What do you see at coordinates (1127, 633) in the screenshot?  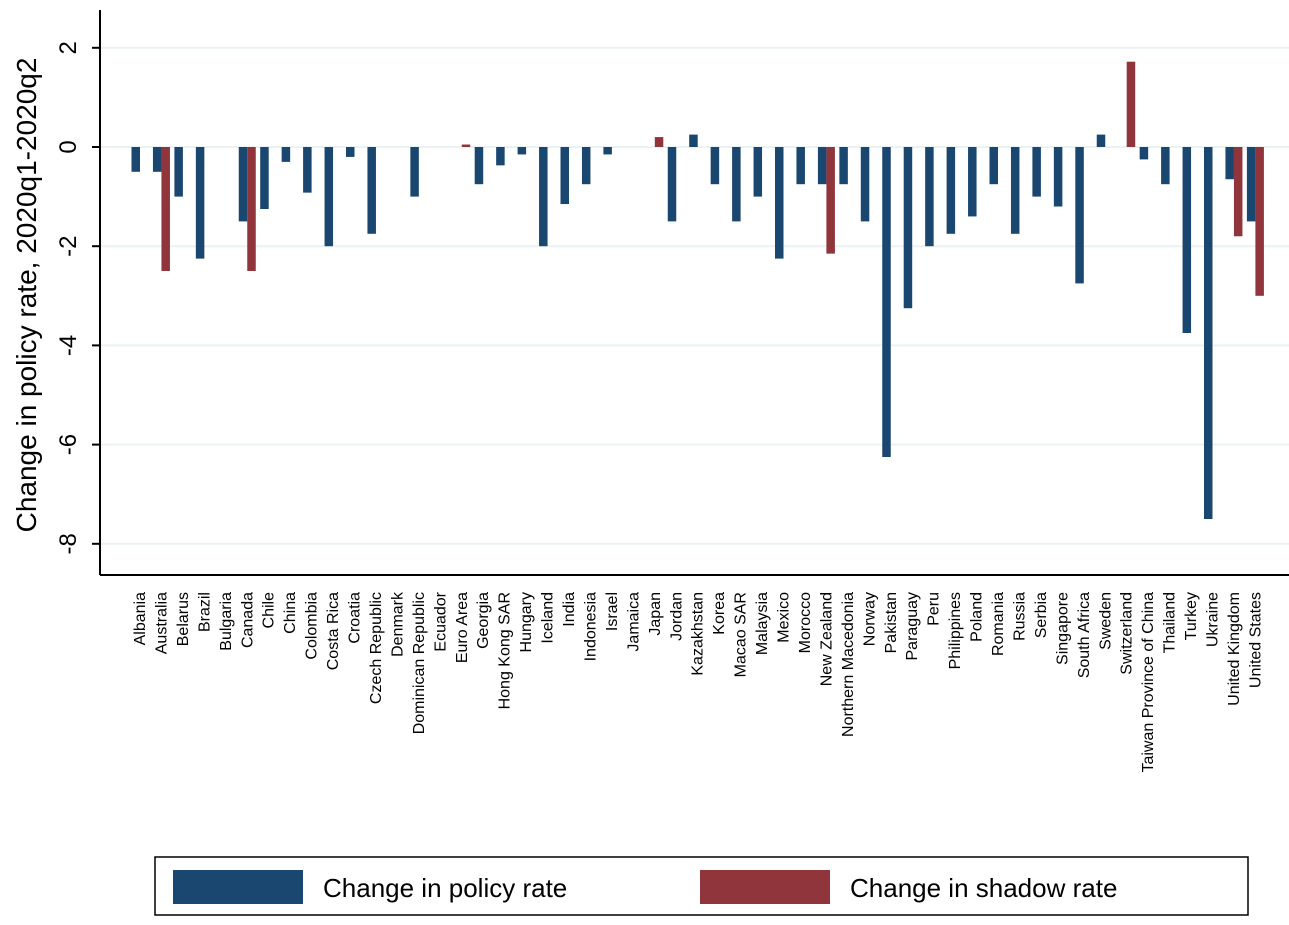 I see `x-tick-label: Switzerland` at bounding box center [1127, 633].